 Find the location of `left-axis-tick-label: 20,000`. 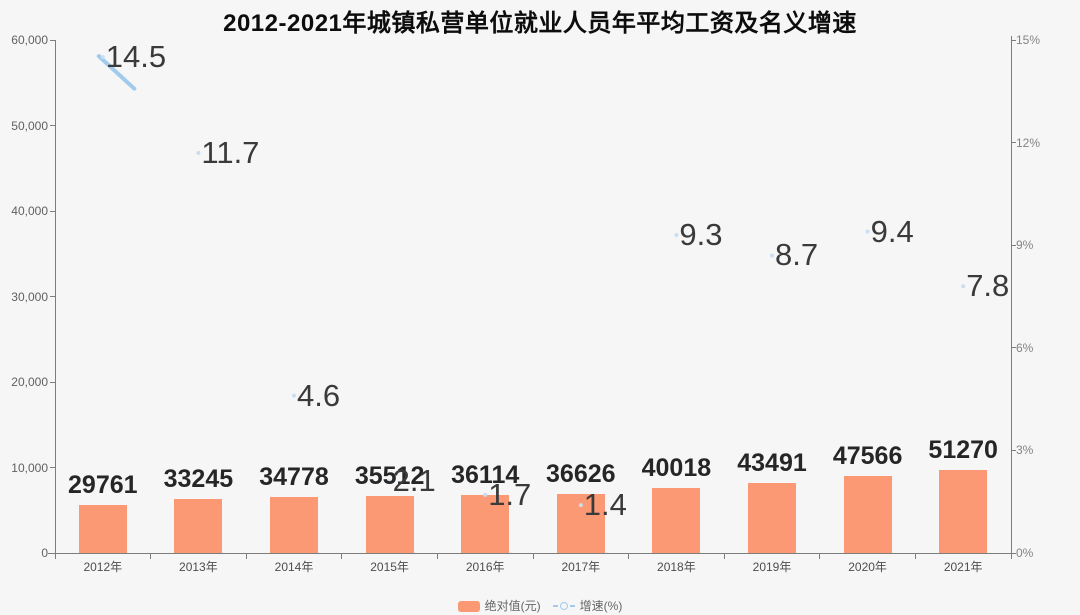

left-axis-tick-label: 20,000 is located at coordinates (29, 382).